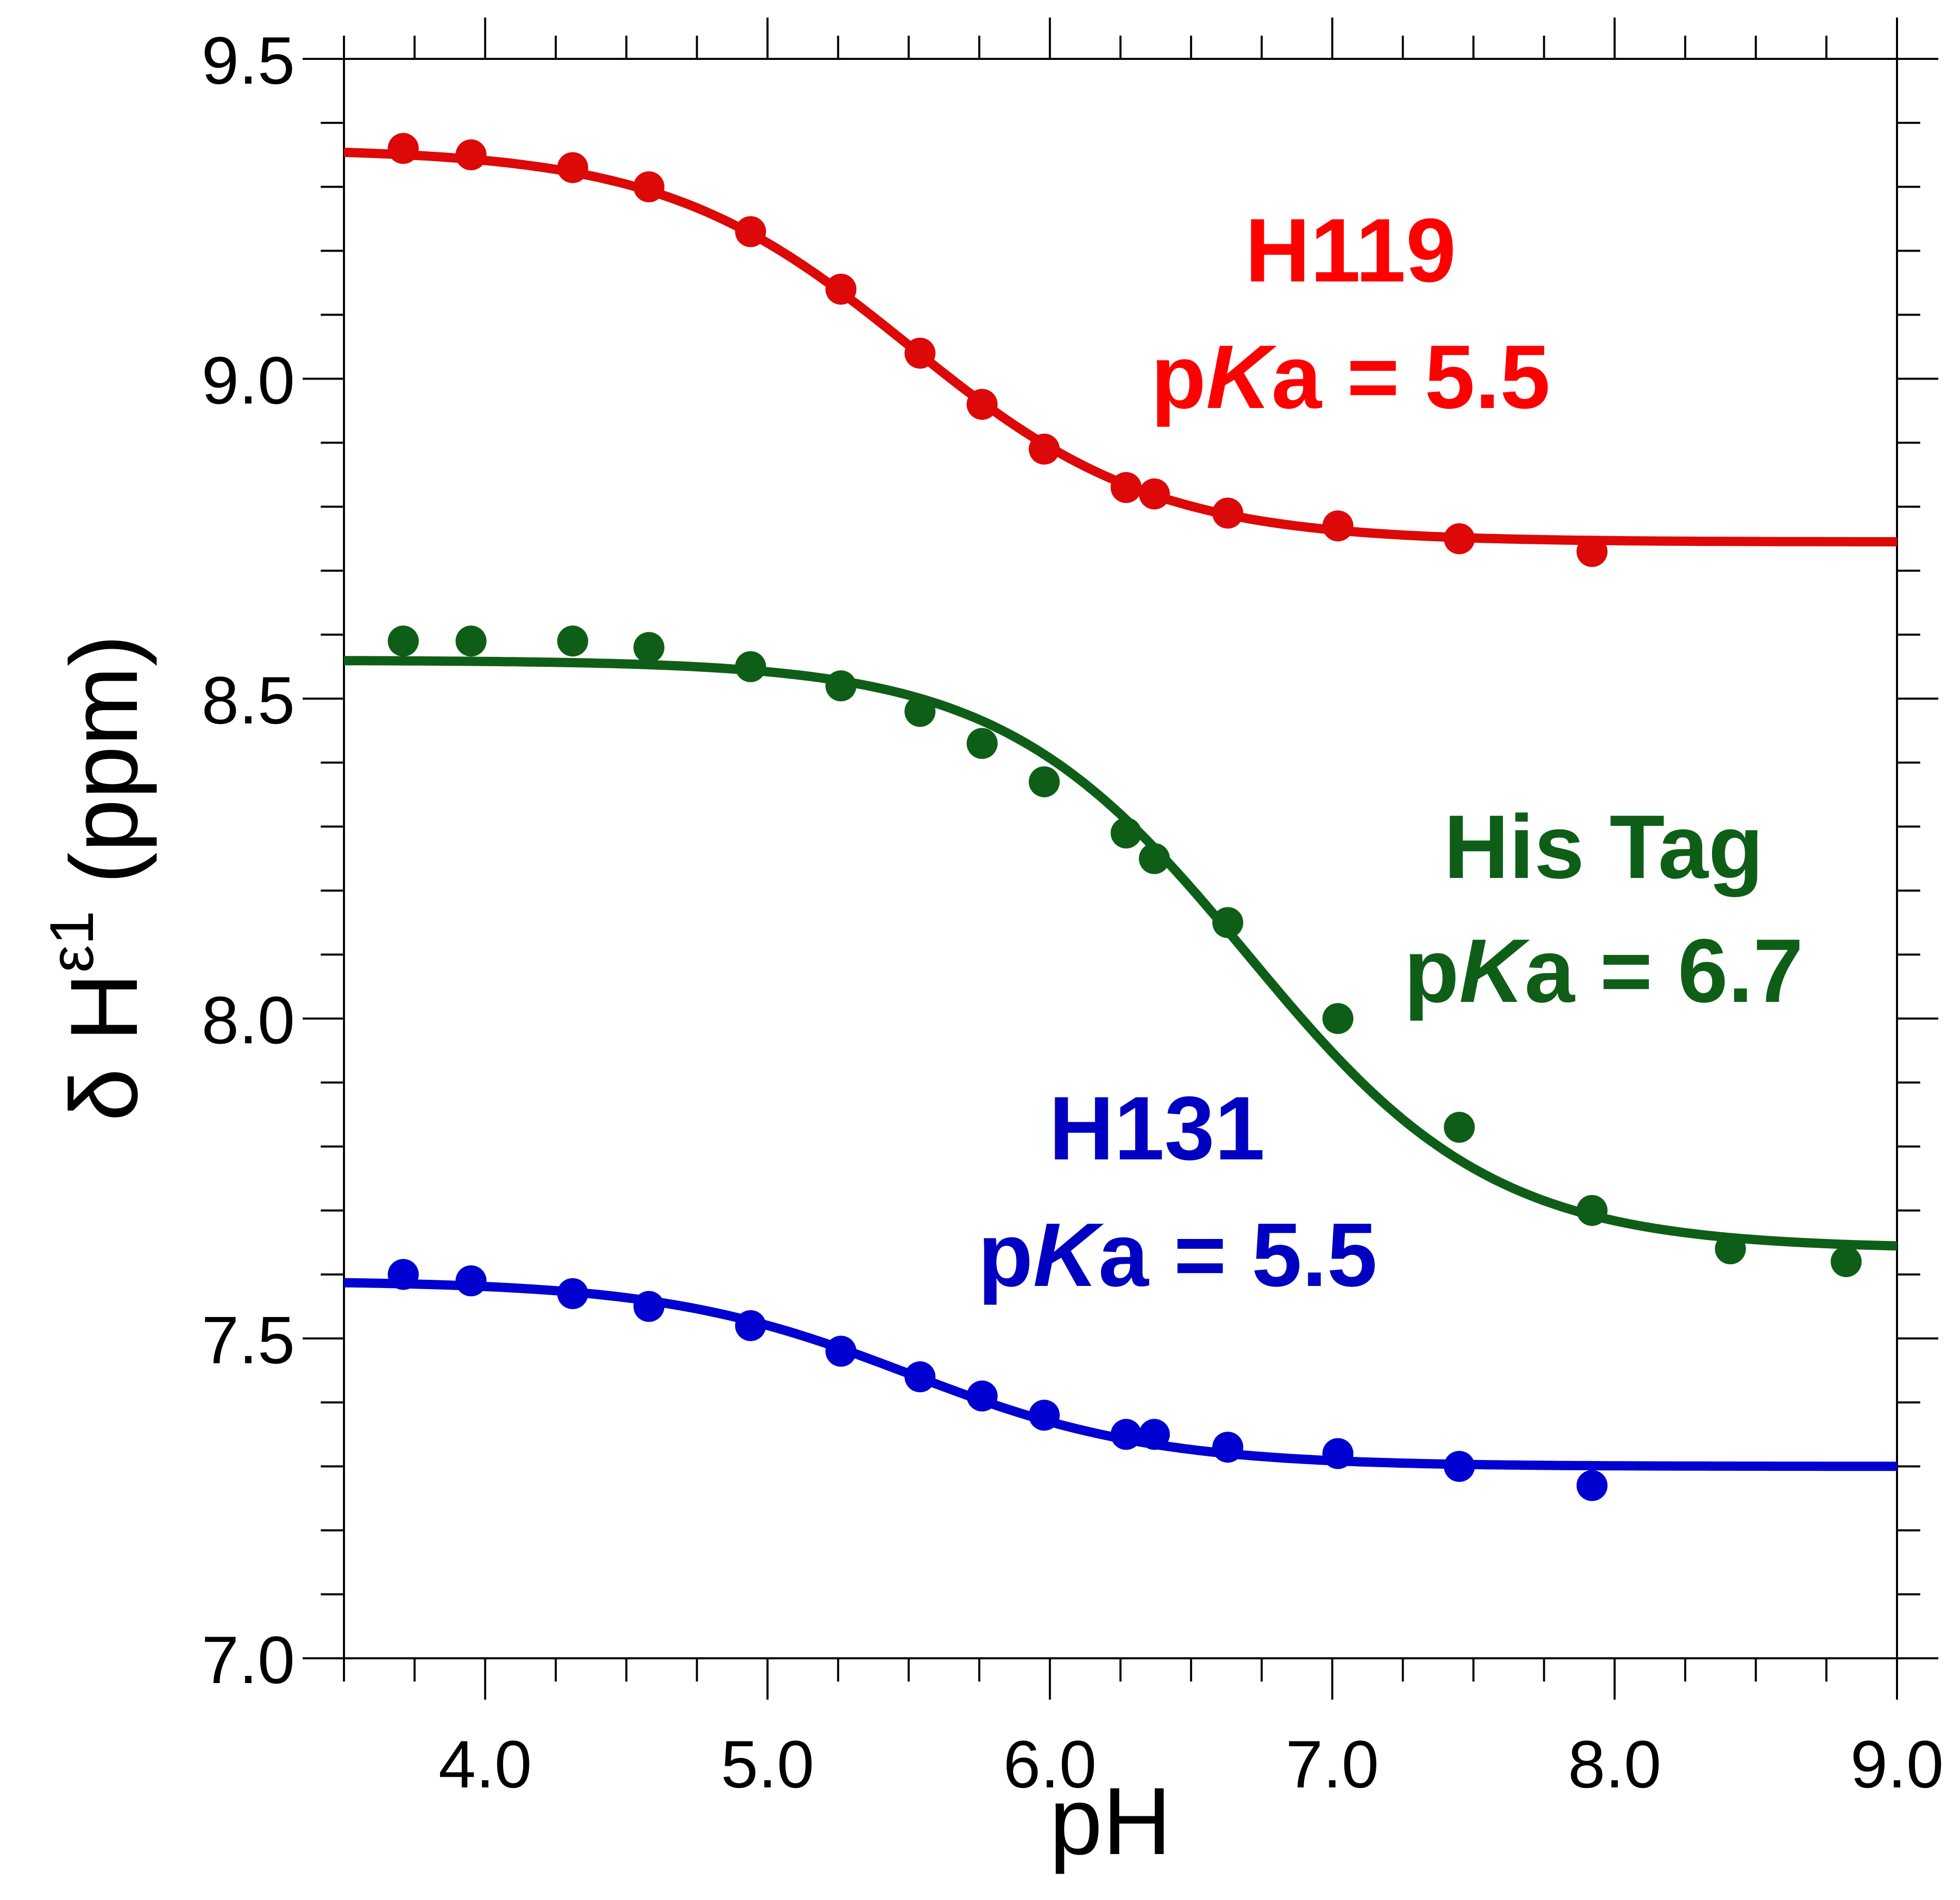  I want to click on y-axis-title-prefix: δ H, so click(105, 1046).